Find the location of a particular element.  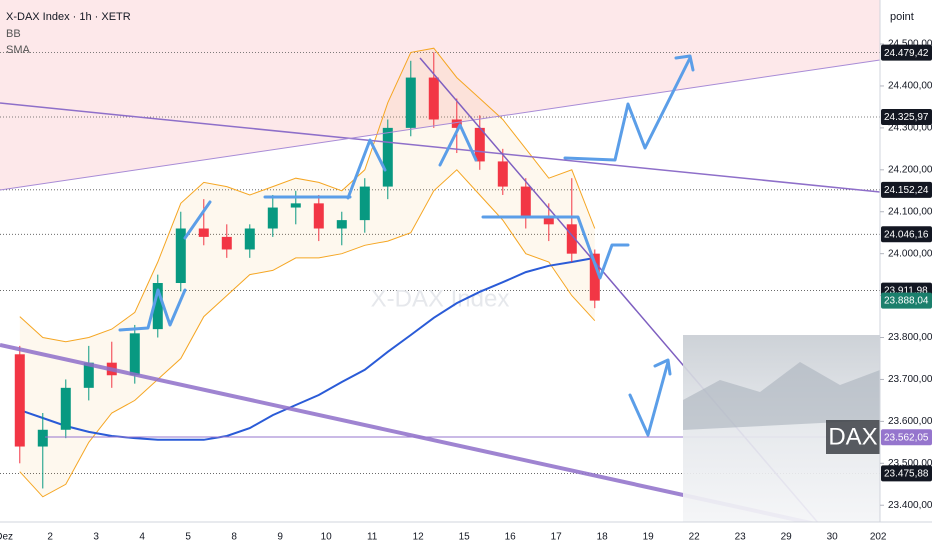

chart-title: X-DAX Index · 1h · XETR is located at coordinates (68, 17).